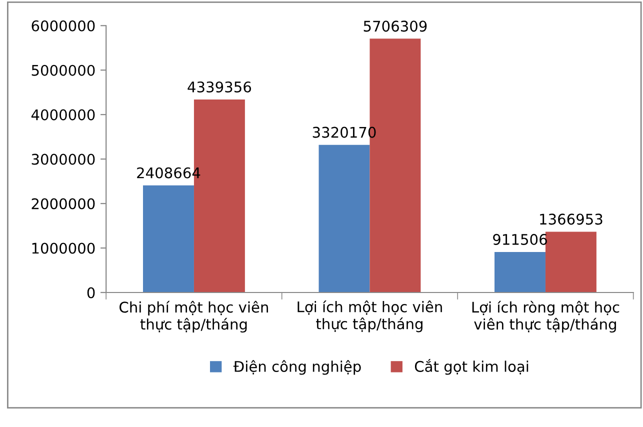 Image resolution: width=643 pixels, height=427 pixels. What do you see at coordinates (63, 248) in the screenshot?
I see `y-tick-label: 1000000` at bounding box center [63, 248].